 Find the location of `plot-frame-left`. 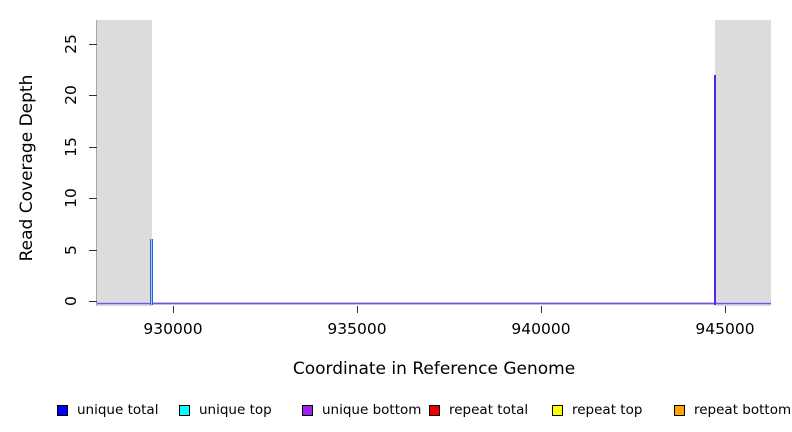

plot-frame-left is located at coordinates (96, 163).